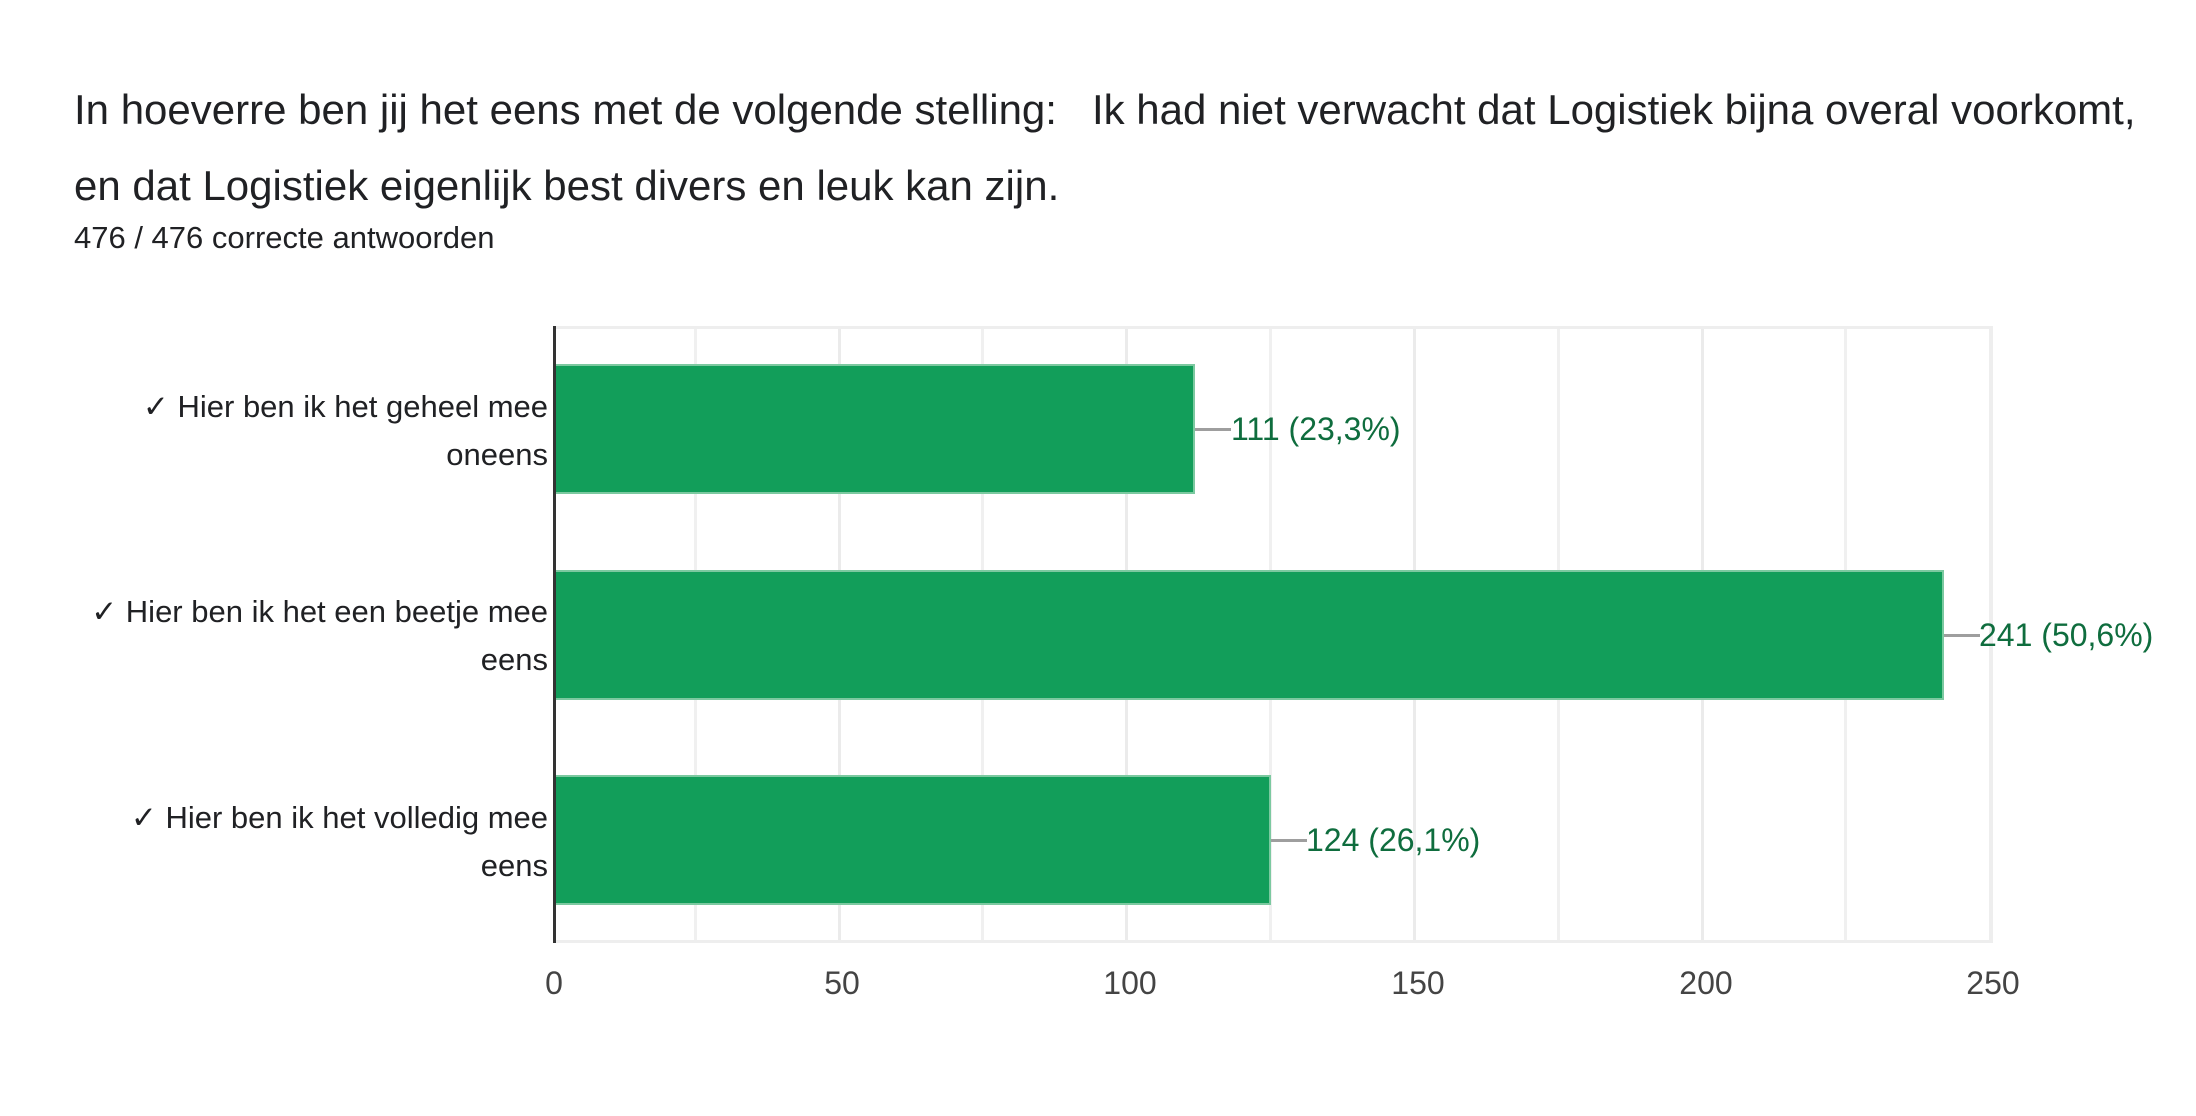 This screenshot has width=2196, height=1116. I want to click on category-label: ✓ Hier ben ik het volledig mee eens, so click(278, 842).